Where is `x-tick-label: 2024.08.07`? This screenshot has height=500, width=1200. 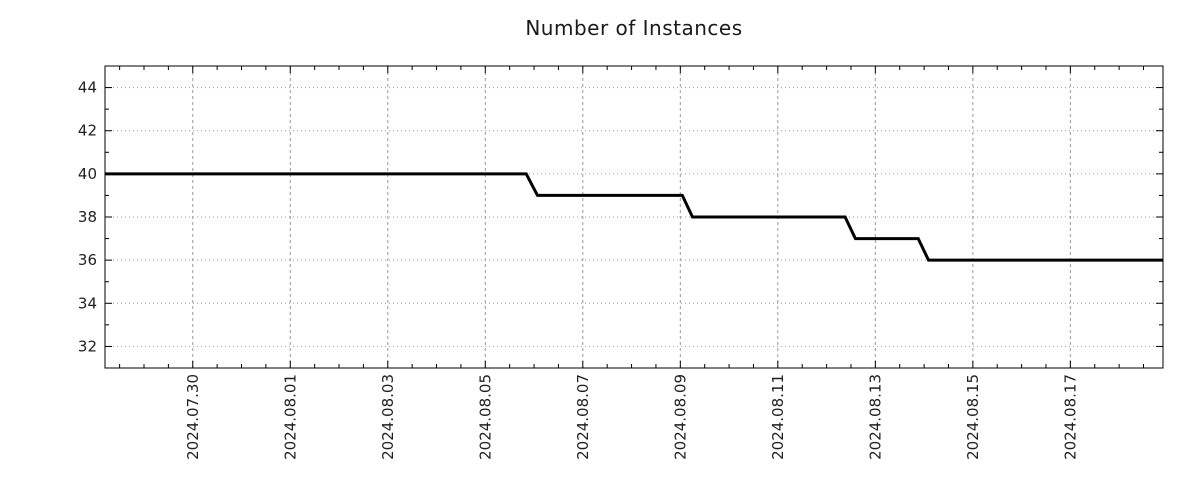
x-tick-label: 2024.08.07 is located at coordinates (583, 417).